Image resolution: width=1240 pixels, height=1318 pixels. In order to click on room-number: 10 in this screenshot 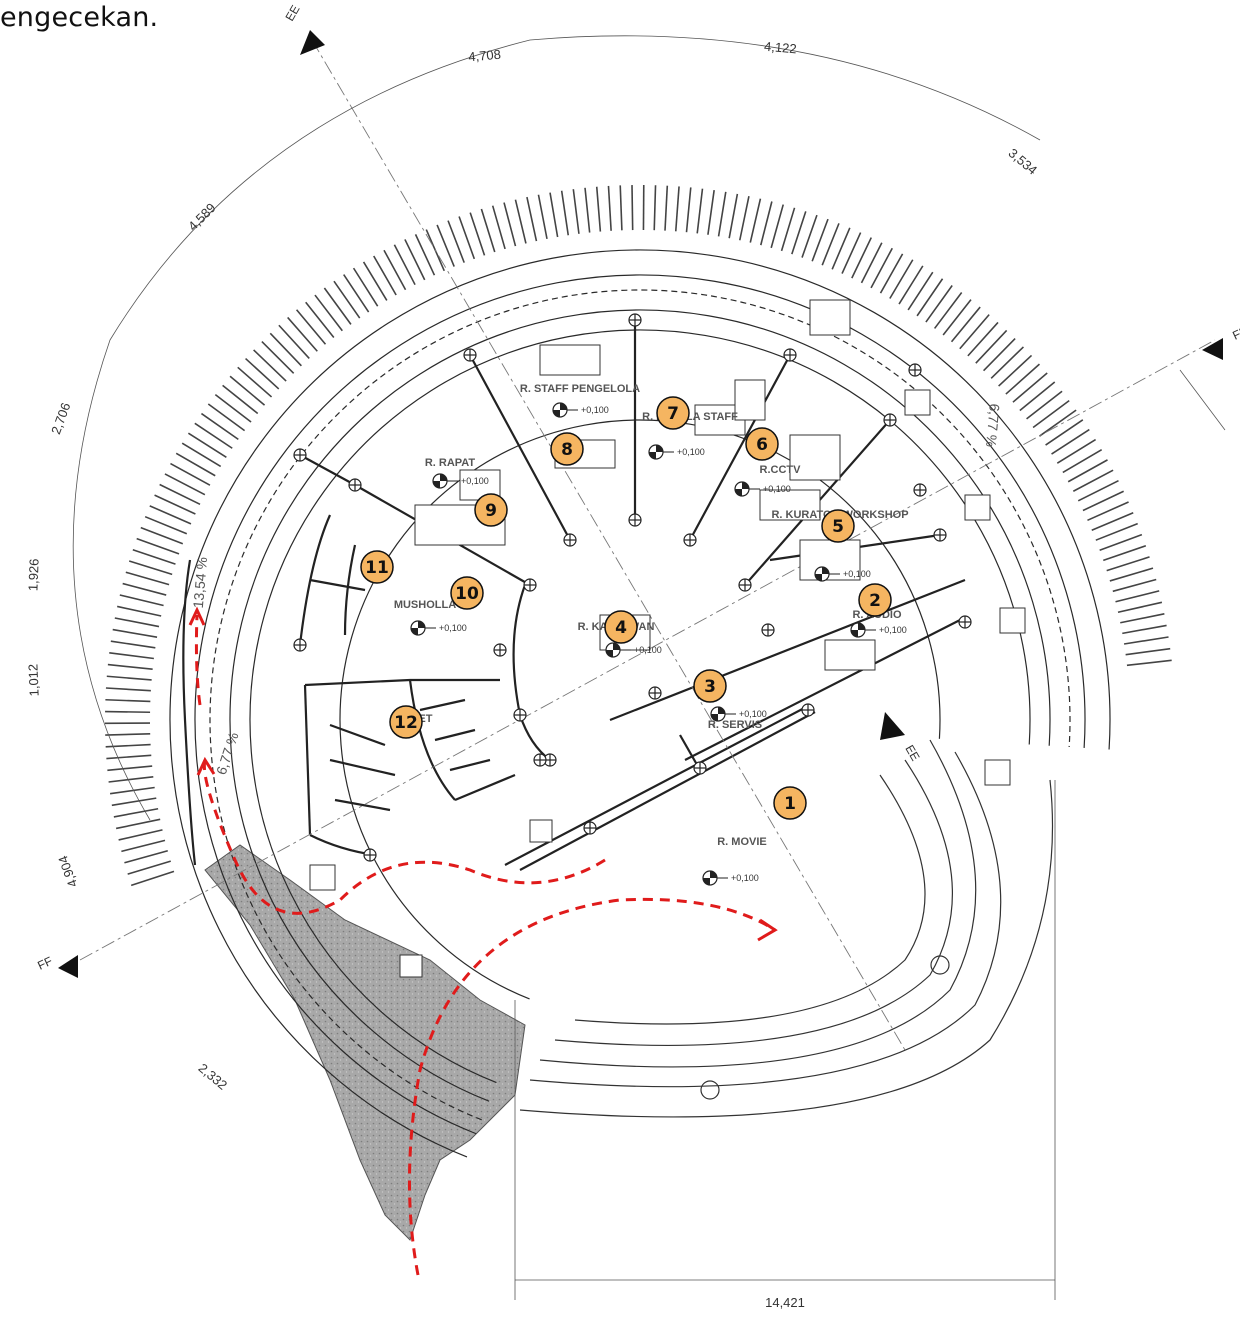, I will do `click(467, 594)`.